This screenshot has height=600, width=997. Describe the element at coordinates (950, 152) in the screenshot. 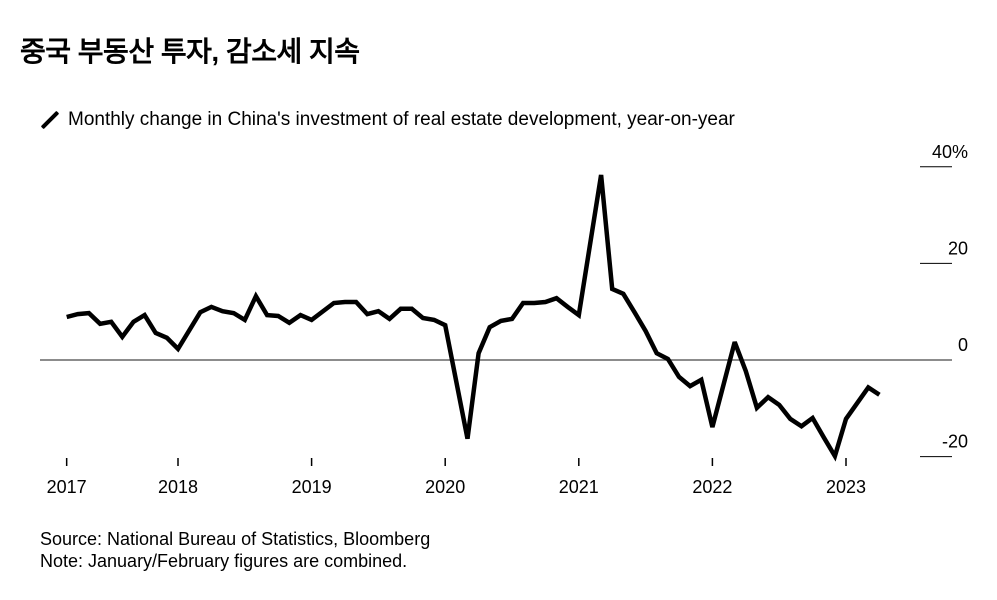

I see `y-tick-label: 40%` at that location.